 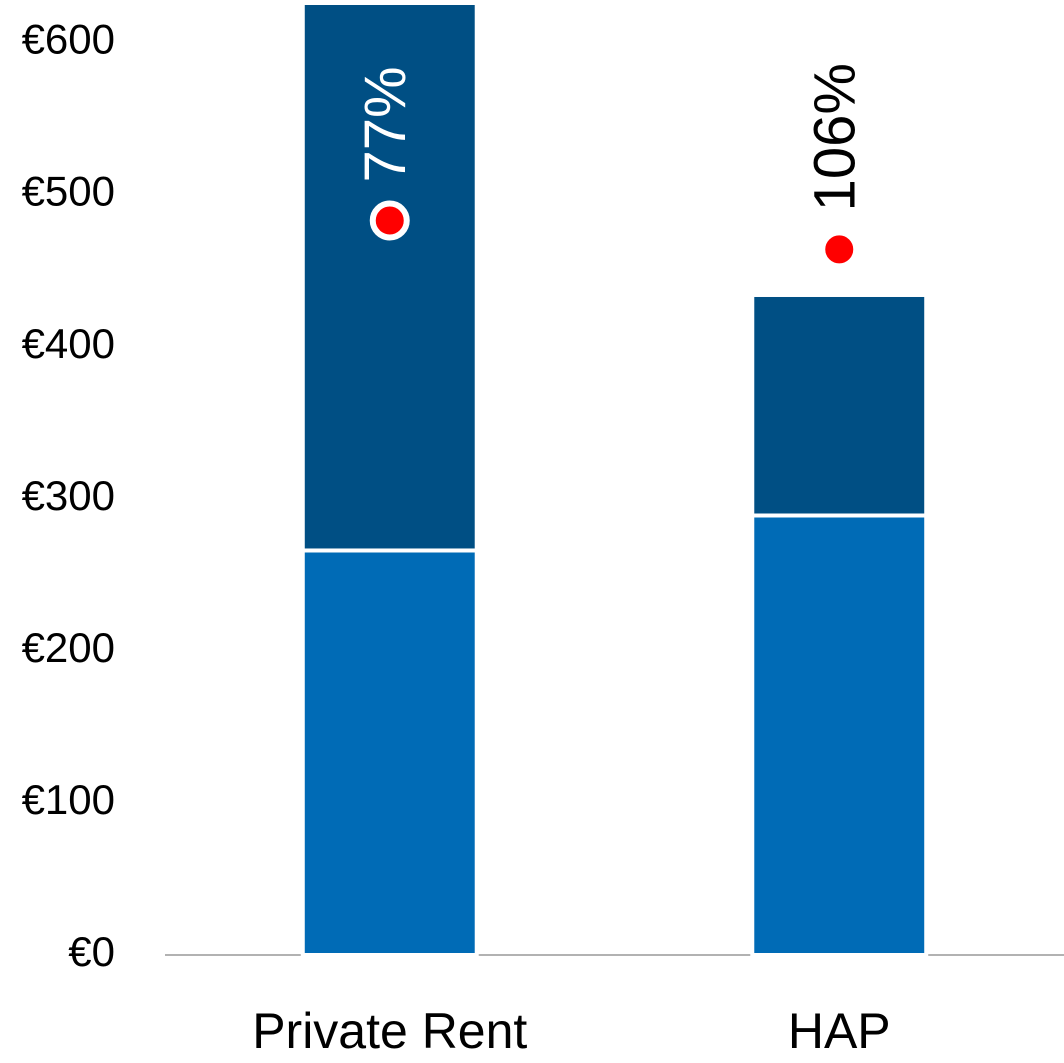 I want to click on annotation: 106%, so click(x=835, y=137).